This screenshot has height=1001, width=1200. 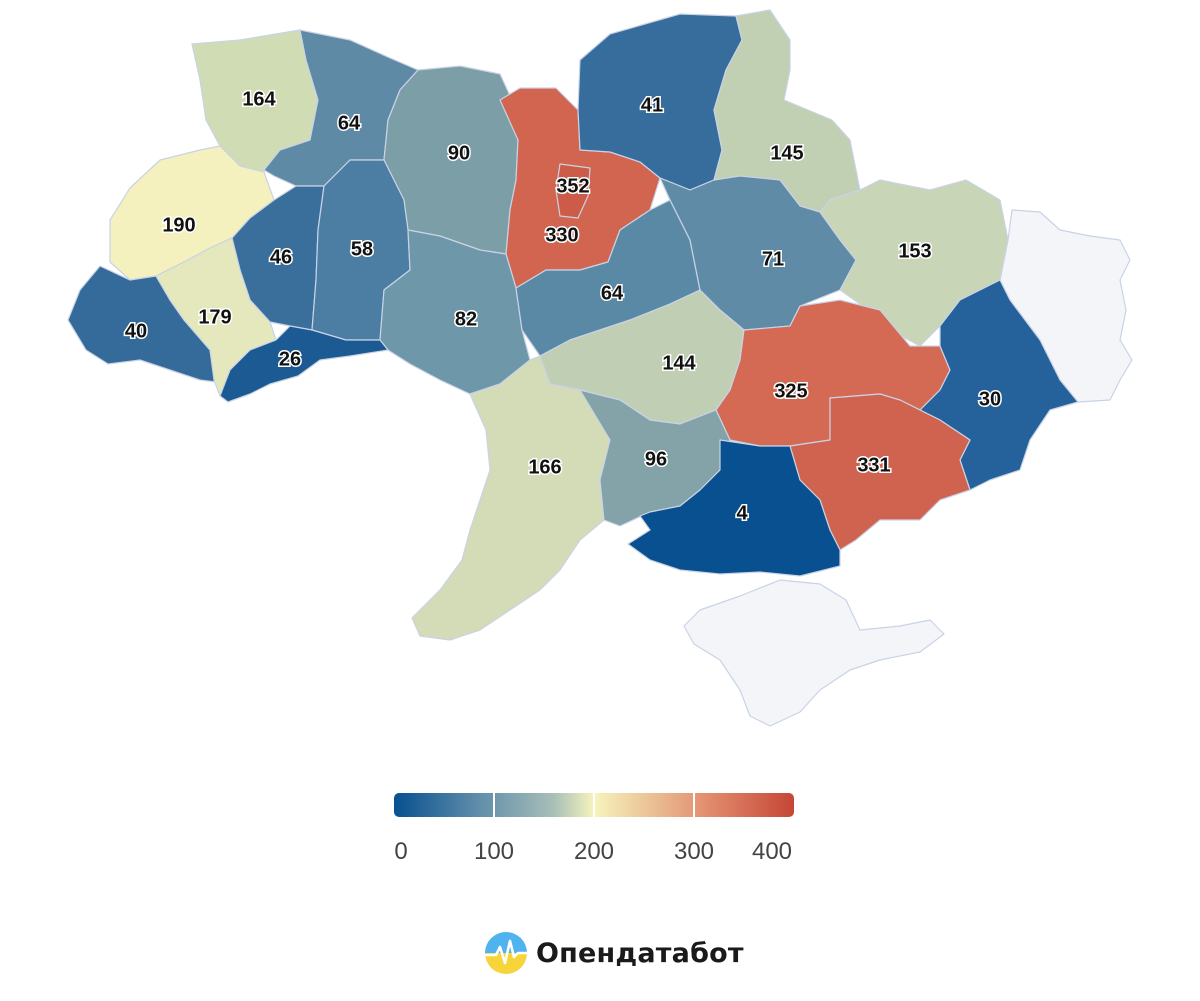 What do you see at coordinates (679, 363) in the screenshot?
I see `region-label-kirovohrad: 144` at bounding box center [679, 363].